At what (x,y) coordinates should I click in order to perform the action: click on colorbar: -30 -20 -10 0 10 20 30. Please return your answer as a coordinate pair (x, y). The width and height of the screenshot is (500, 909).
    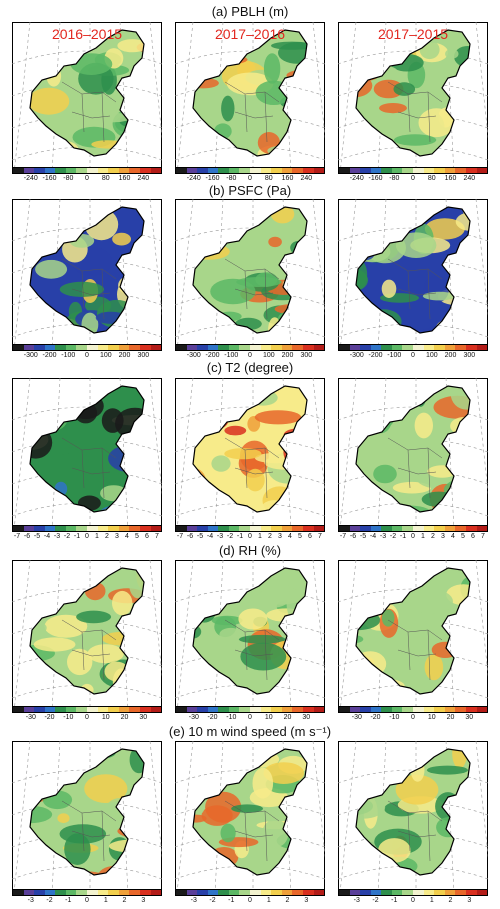
    Looking at the image, I should click on (250, 715).